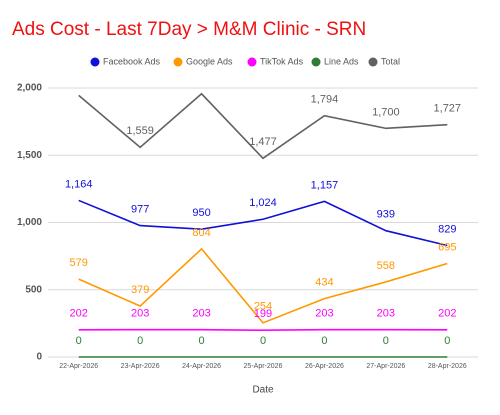  Describe the element at coordinates (325, 185) in the screenshot. I see `data-label: 1,157` at that location.